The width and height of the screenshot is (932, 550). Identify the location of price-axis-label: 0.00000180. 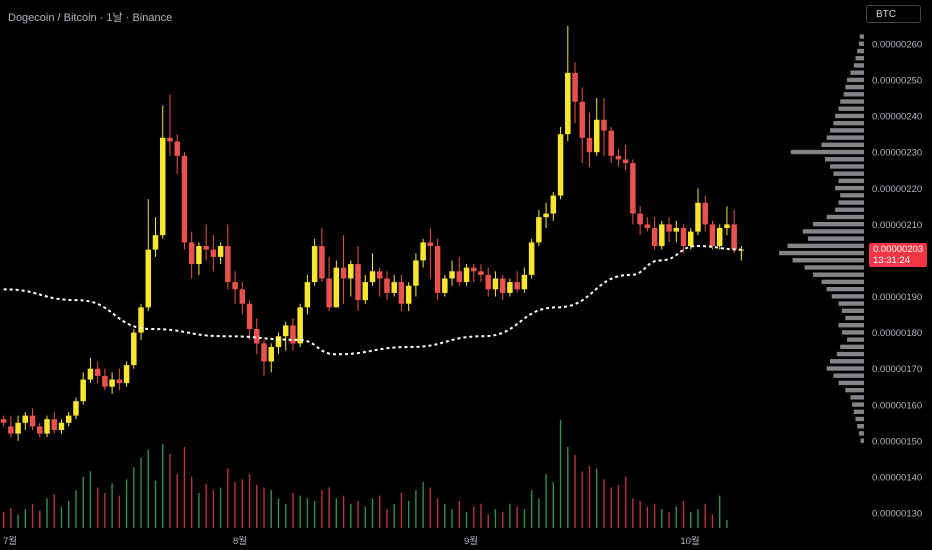
(897, 333).